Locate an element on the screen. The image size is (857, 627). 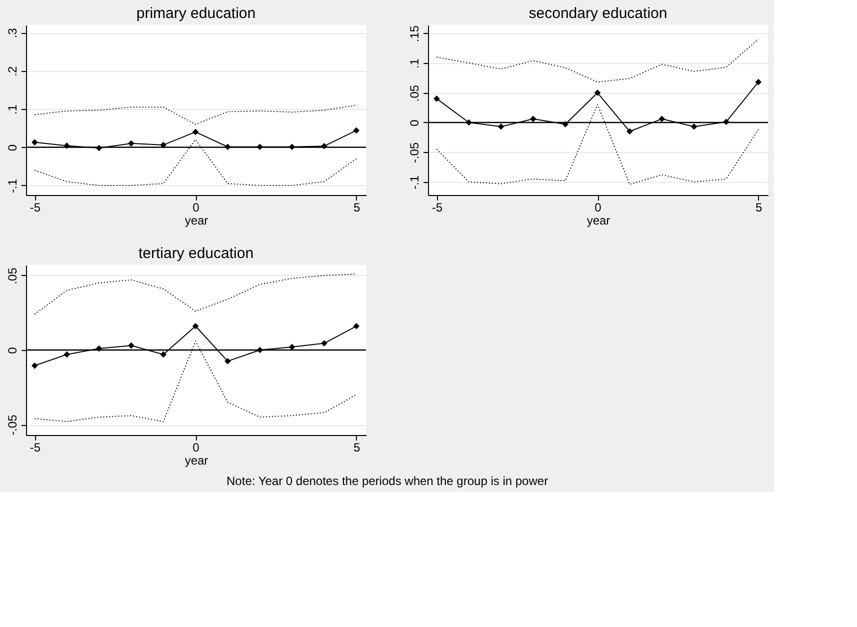
y-tick-label: .2 is located at coordinates (13, 71).